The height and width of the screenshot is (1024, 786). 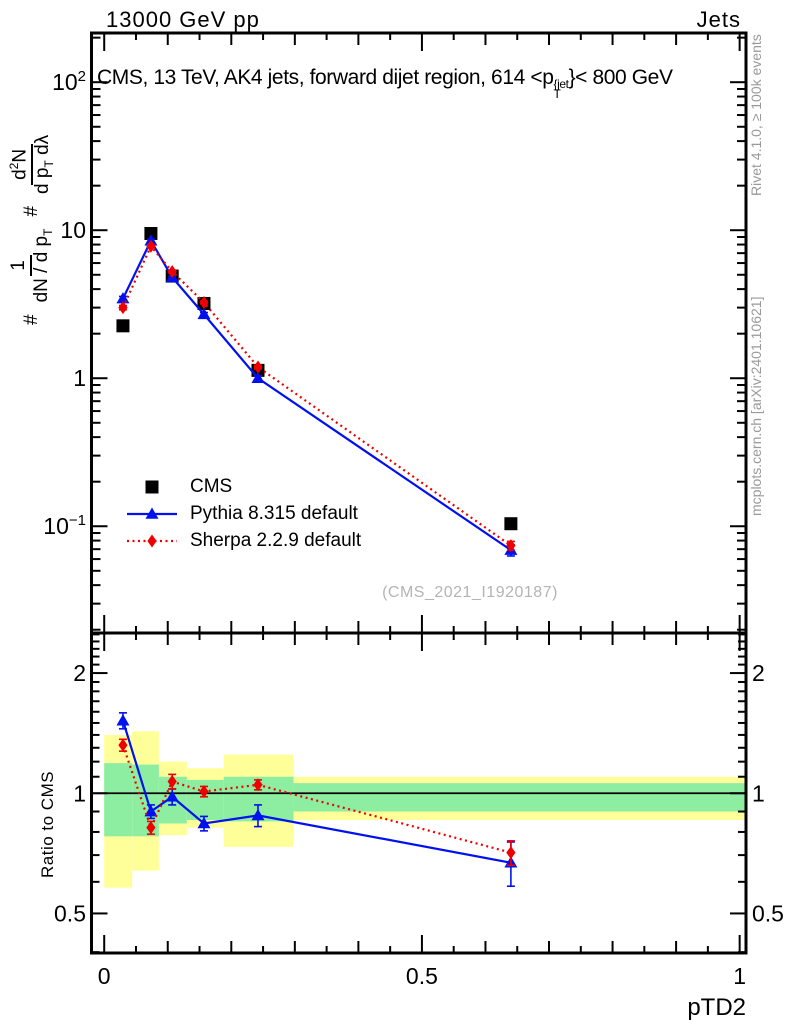 I want to click on svg-text: 10², so click(x=69, y=81).